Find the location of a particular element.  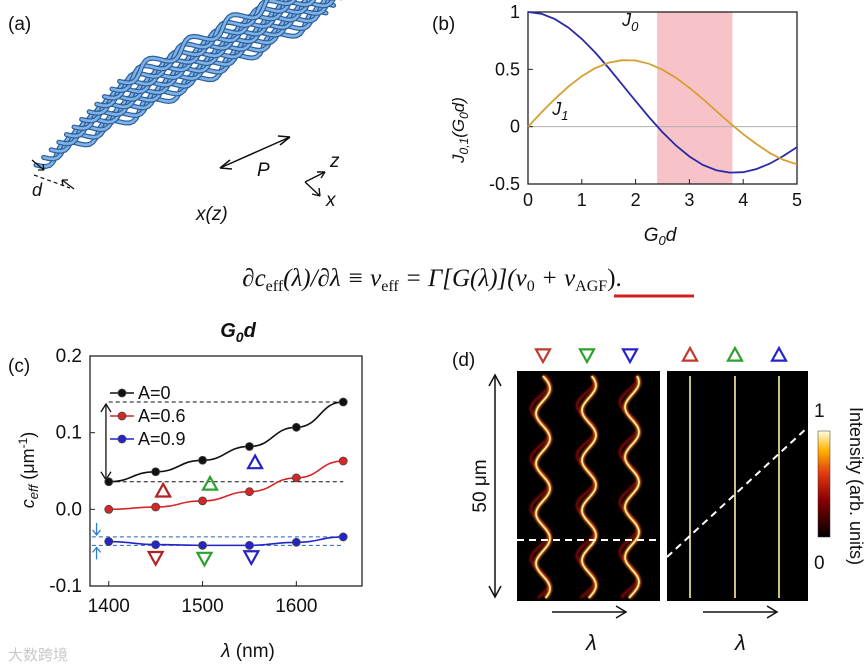

panel-a-label: (a) is located at coordinates (19, 24).